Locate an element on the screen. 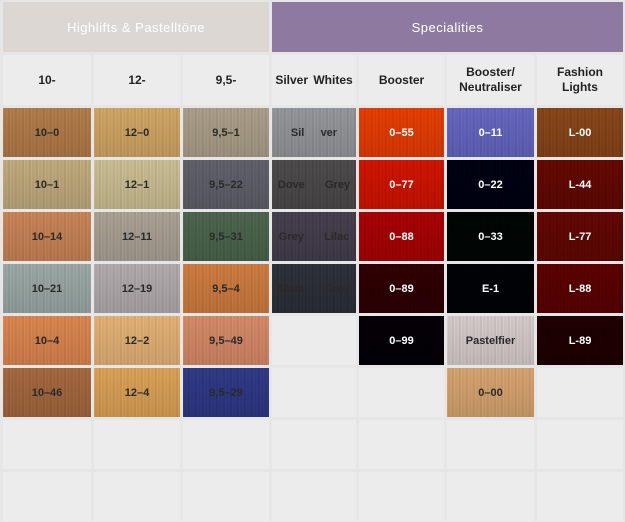 This screenshot has width=625, height=522. swatch-label: 0–00 is located at coordinates (490, 392).